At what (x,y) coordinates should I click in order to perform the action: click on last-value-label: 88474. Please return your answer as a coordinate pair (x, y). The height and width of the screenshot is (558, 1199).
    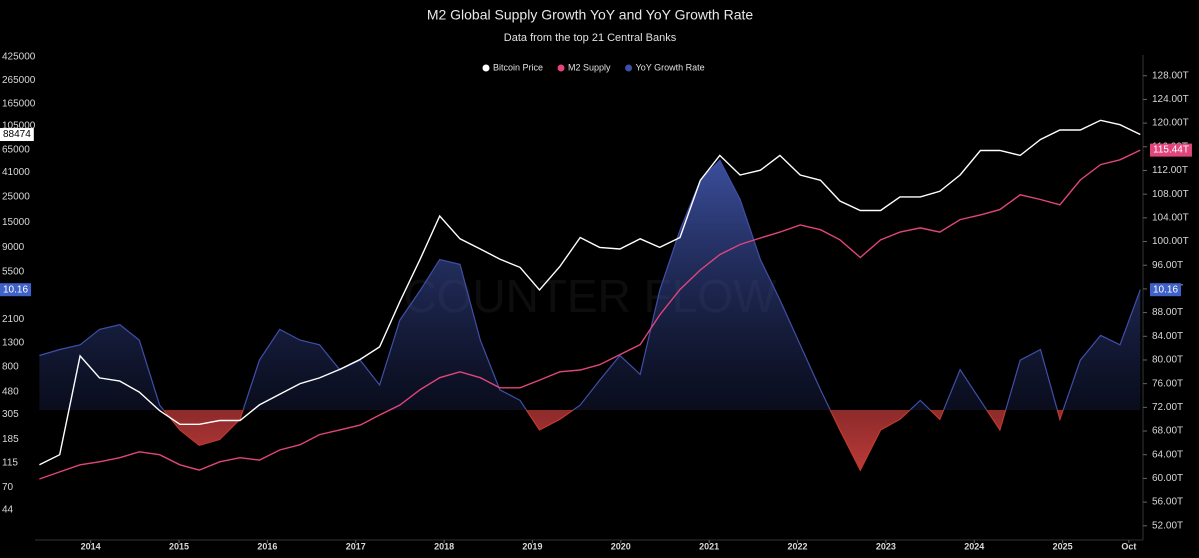
    Looking at the image, I should click on (17, 134).